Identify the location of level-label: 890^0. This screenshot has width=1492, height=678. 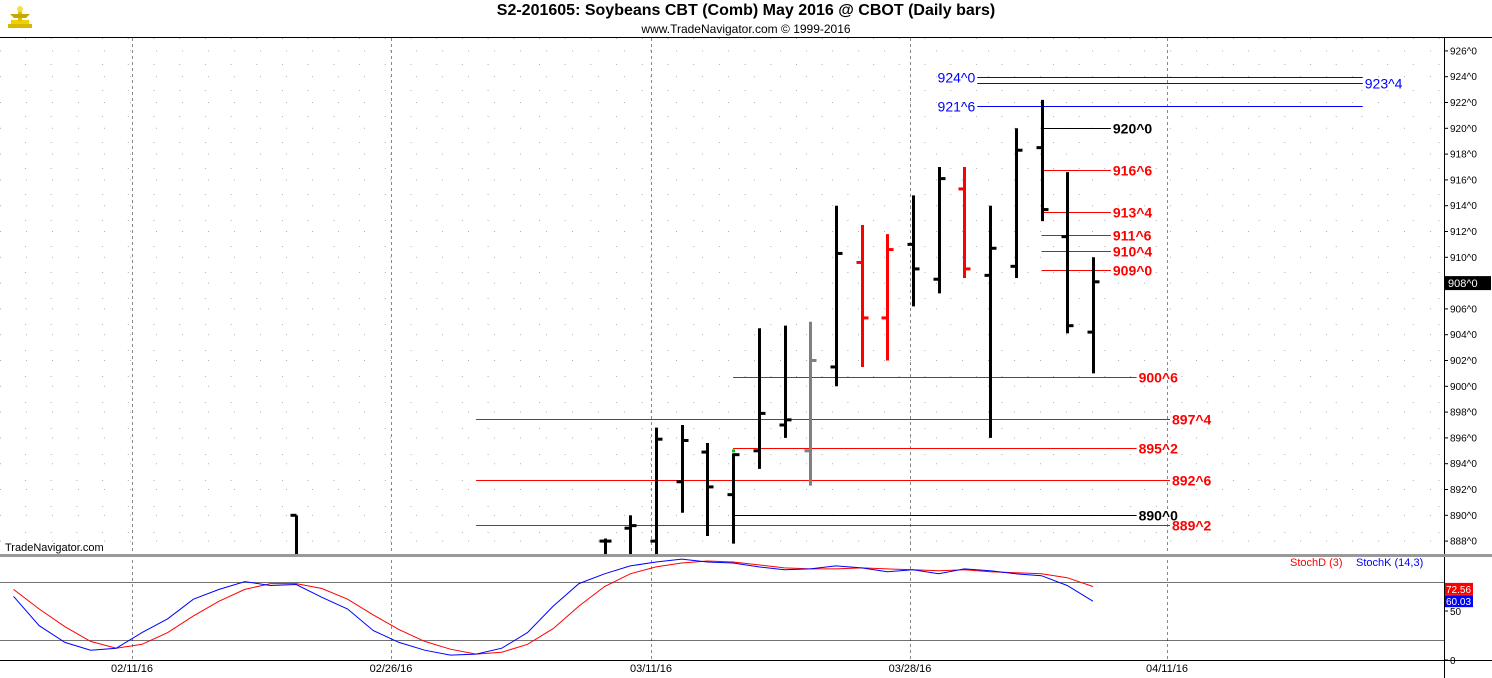
(1159, 516).